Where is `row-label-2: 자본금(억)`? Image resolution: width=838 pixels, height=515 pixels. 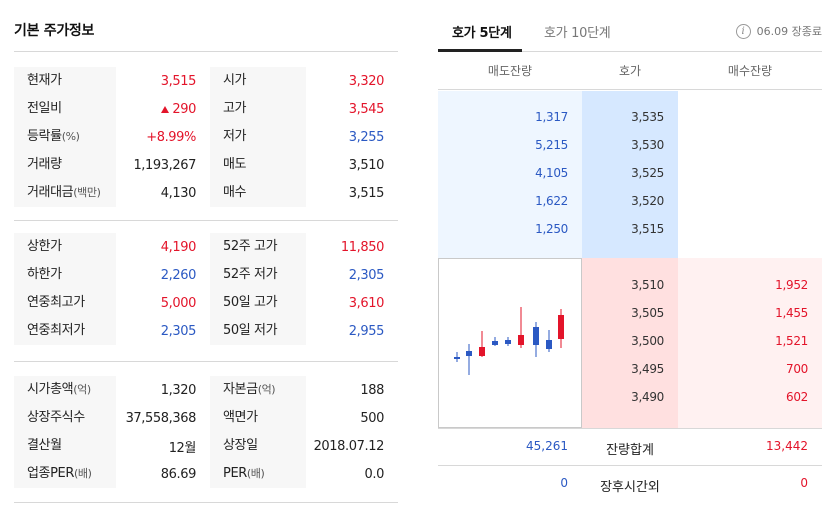 row-label-2: 자본금(억) is located at coordinates (258, 390).